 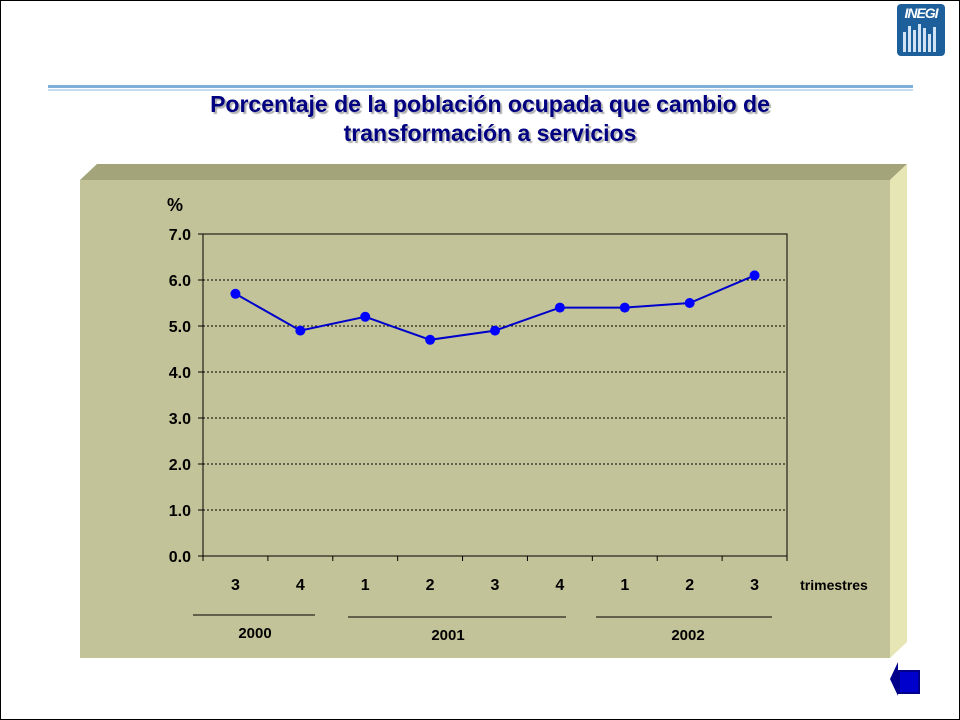 I want to click on back-arrow-face, so click(x=909, y=682).